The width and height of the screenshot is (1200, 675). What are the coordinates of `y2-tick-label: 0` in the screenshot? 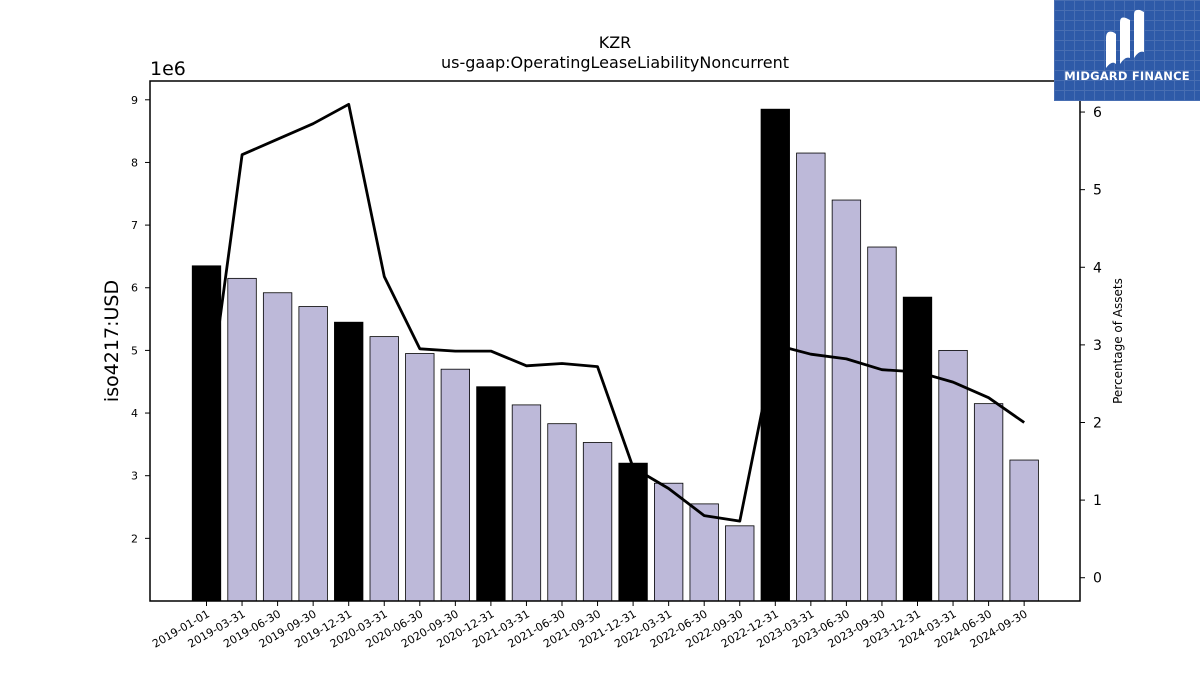 It's located at (1097, 579).